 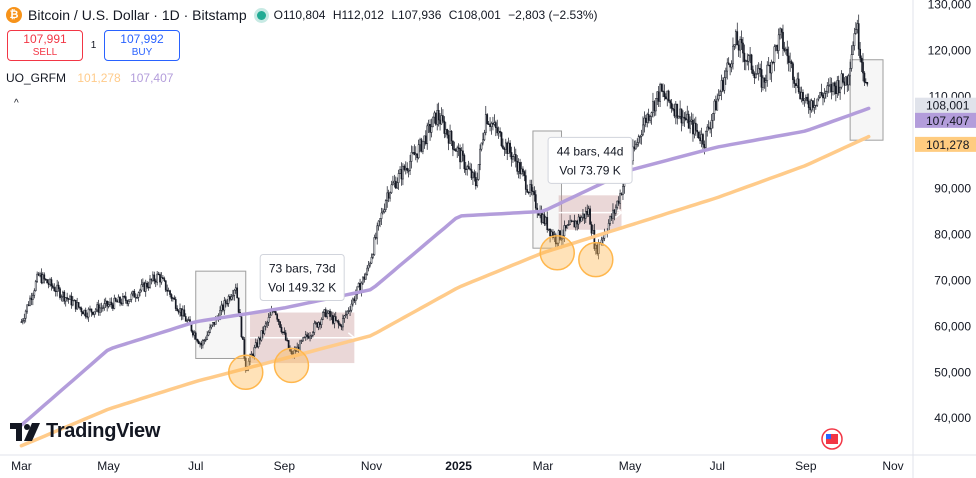 What do you see at coordinates (16, 103) in the screenshot?
I see `collapse-legend-icon: ^` at bounding box center [16, 103].